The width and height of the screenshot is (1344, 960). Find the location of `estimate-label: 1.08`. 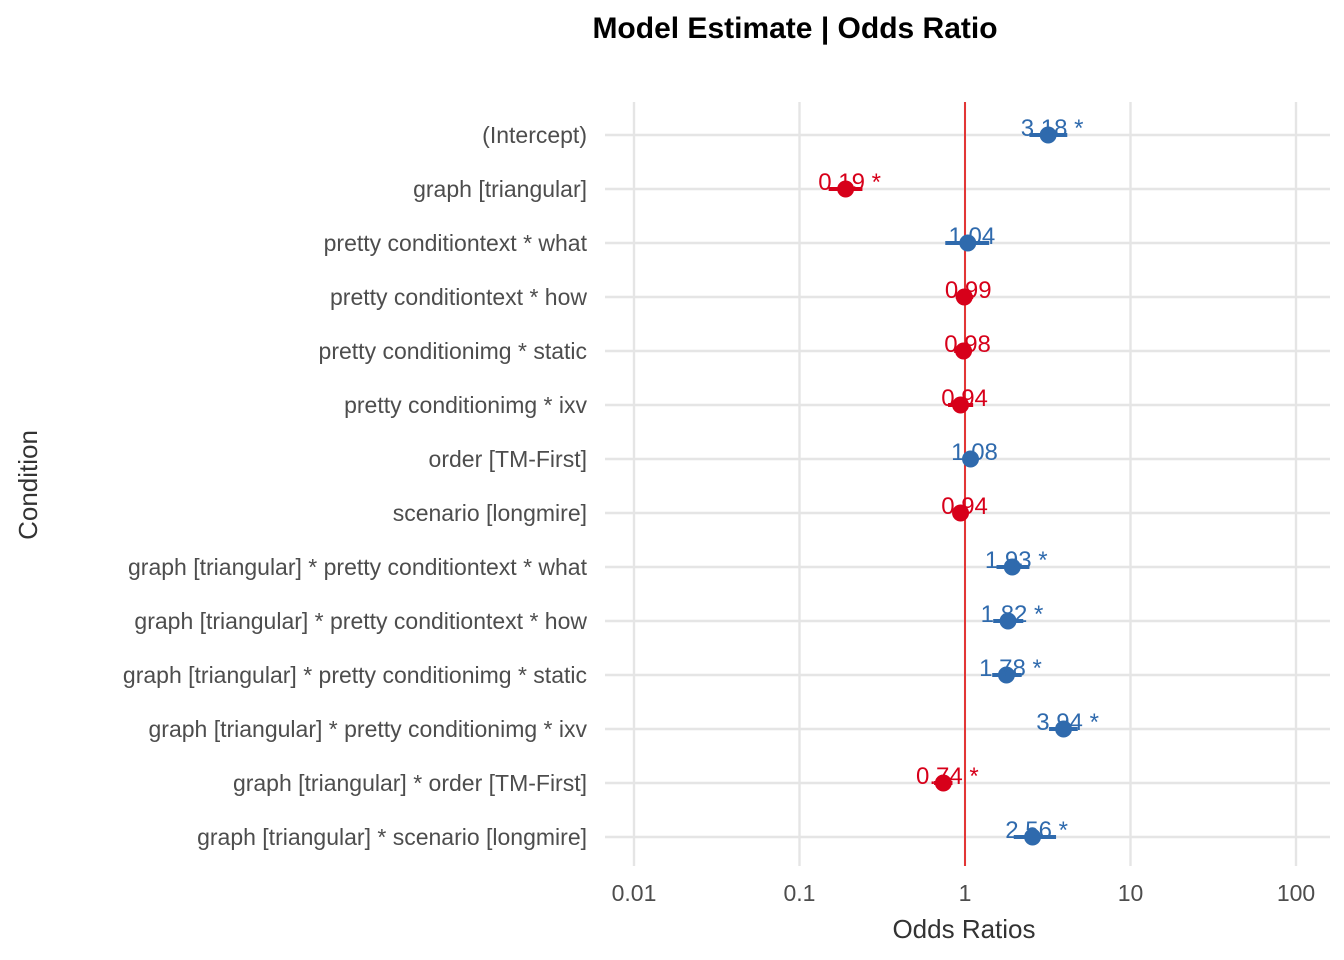

estimate-label: 1.08 is located at coordinates (974, 452).